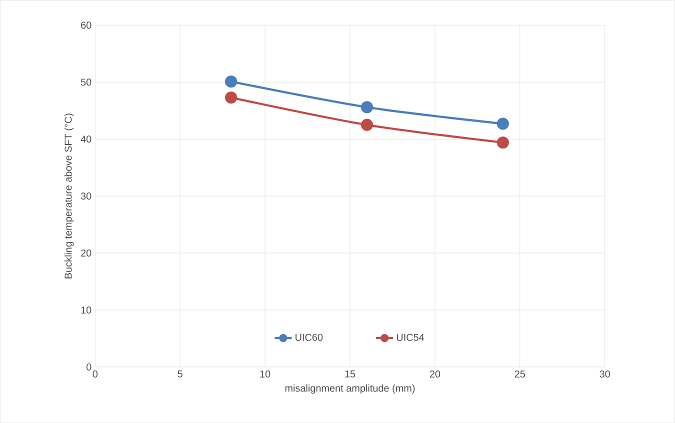 This screenshot has width=675, height=423. What do you see at coordinates (435, 374) in the screenshot?
I see `x-tick-label: 20` at bounding box center [435, 374].